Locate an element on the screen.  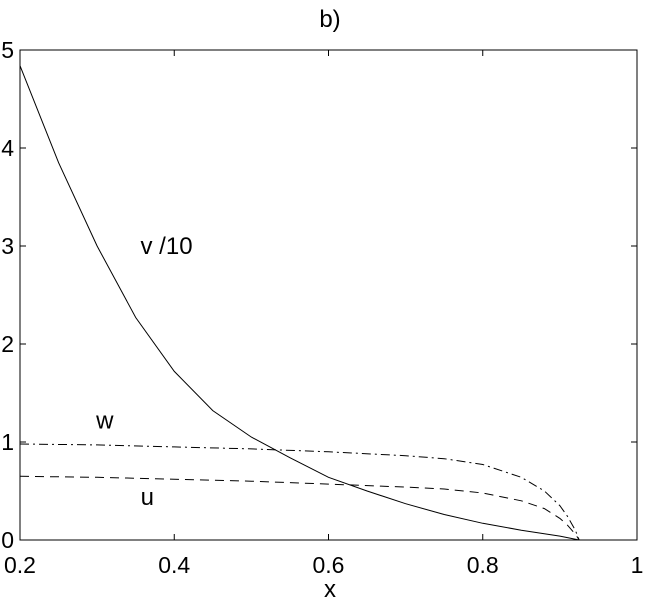
y-tick-label: 5 is located at coordinates (7, 50).